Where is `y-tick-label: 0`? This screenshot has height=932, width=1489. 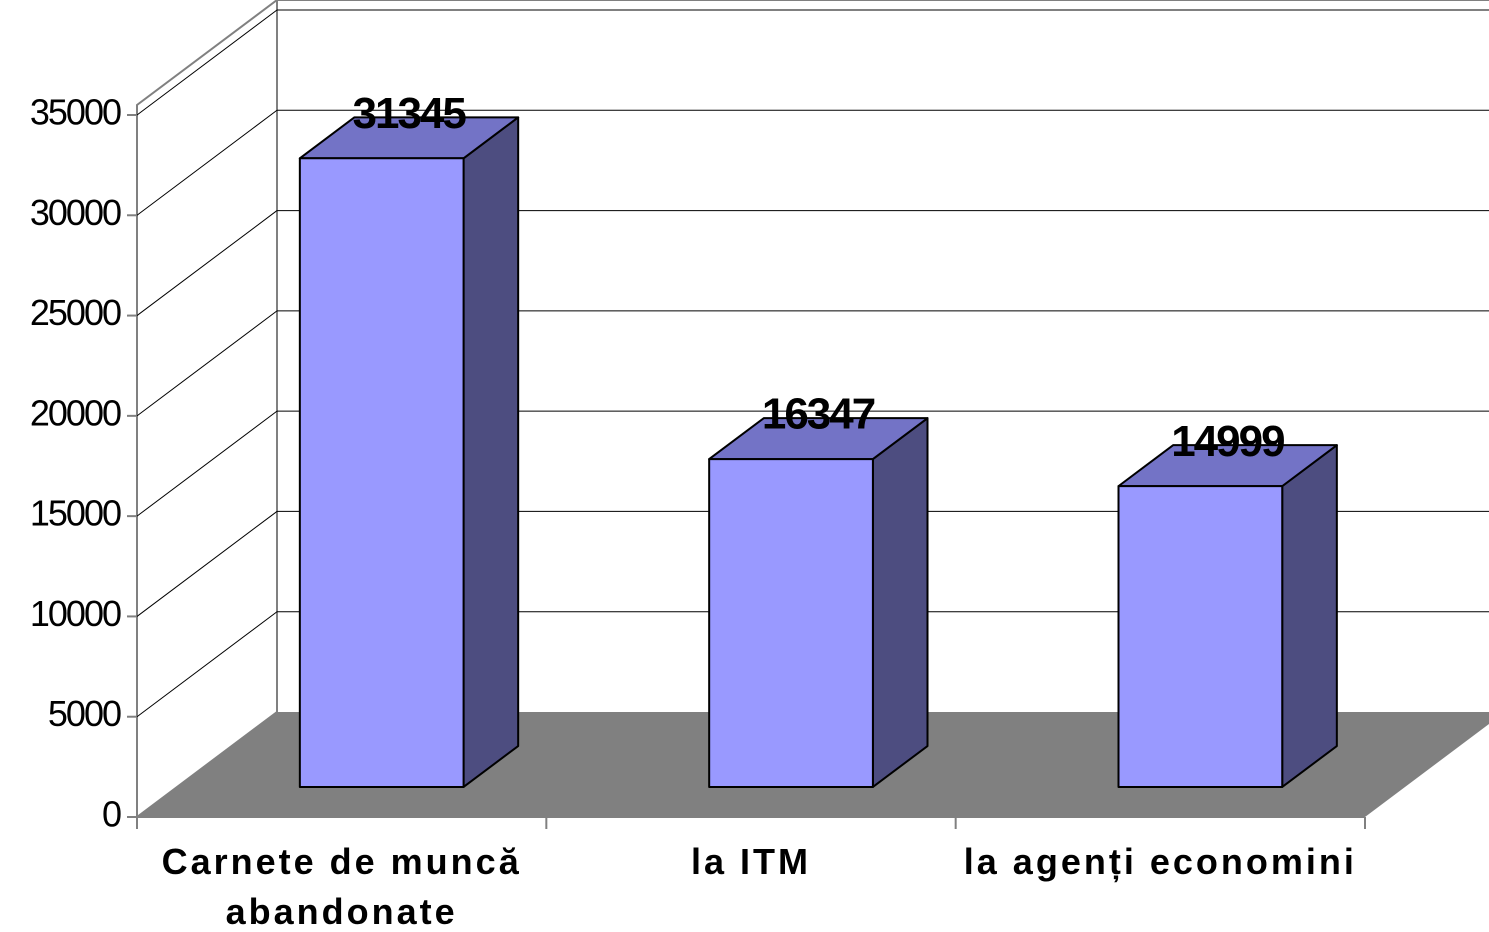 y-tick-label: 0 is located at coordinates (111, 814).